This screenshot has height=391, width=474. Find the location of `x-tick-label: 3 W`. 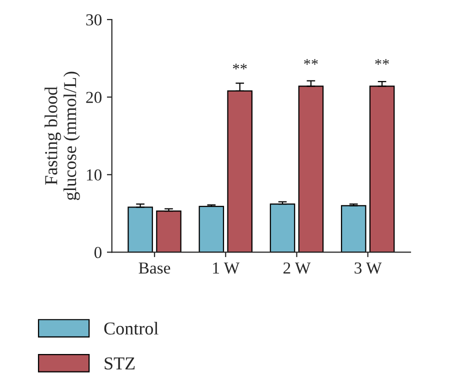

x-tick-label: 3 W is located at coordinates (368, 268).